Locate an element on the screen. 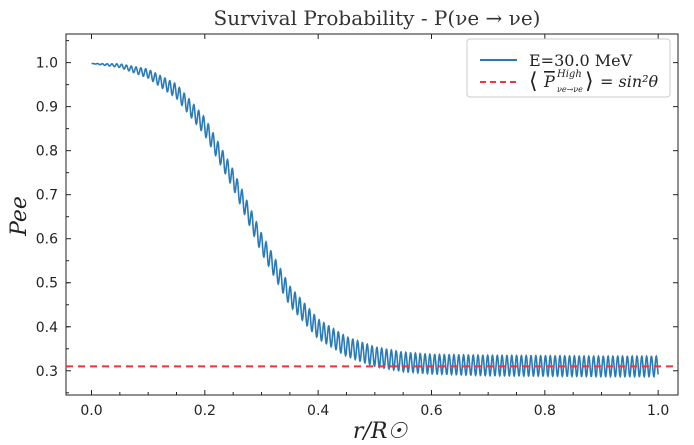  legend-box is located at coordinates (568, 68).